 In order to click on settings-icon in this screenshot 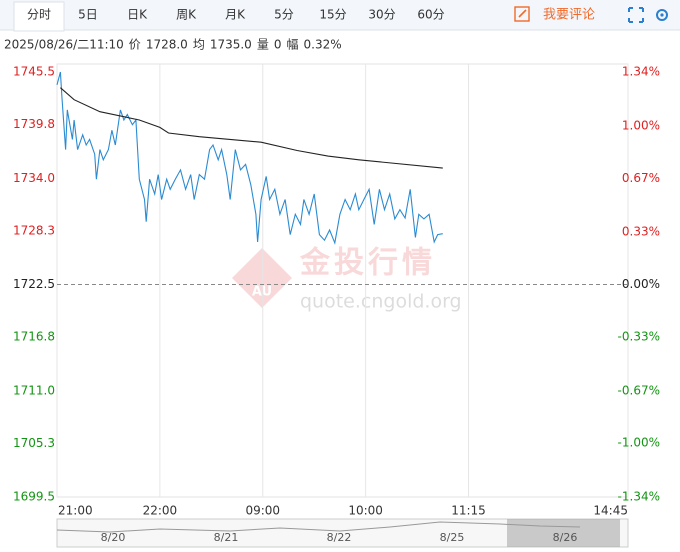, I will do `click(662, 15)`.